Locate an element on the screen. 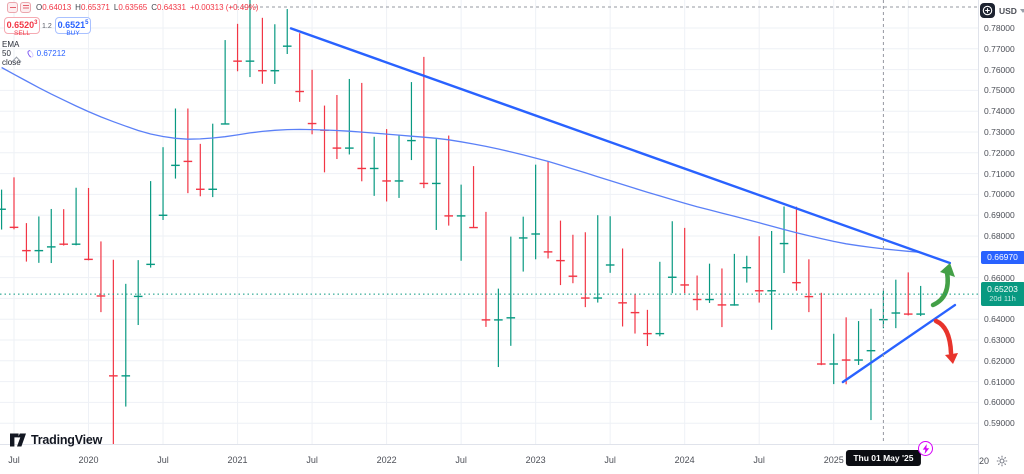  tradingview-logo-text: TradingView is located at coordinates (67, 440).